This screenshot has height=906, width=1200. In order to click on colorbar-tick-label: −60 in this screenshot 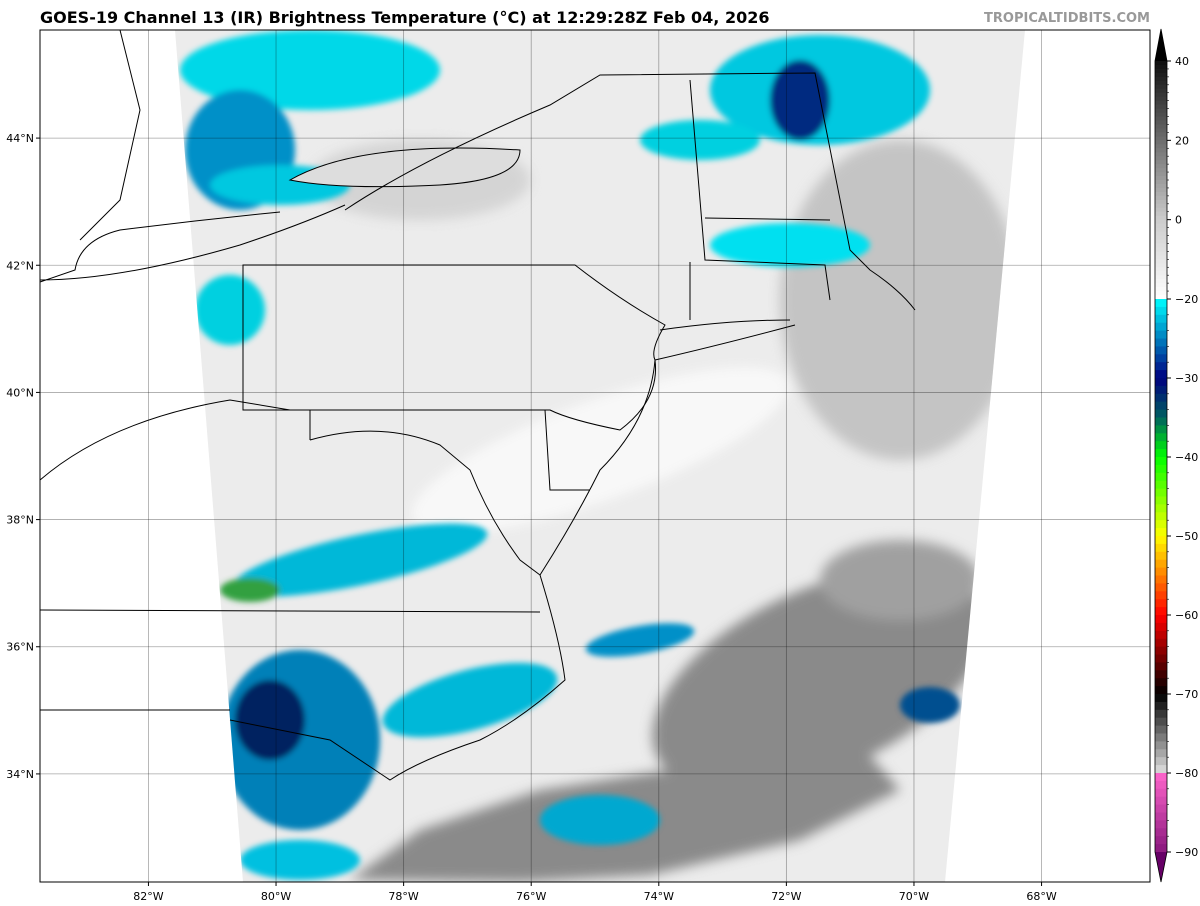, I will do `click(1186, 615)`.